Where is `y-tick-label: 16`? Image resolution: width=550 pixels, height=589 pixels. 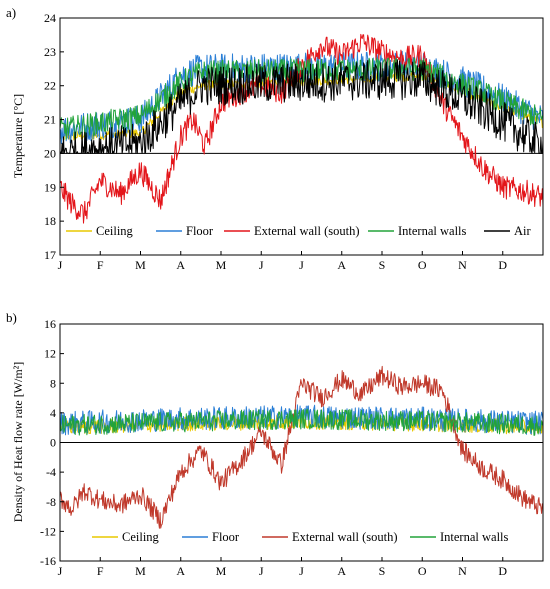
y-tick-label: 16 is located at coordinates (50, 324).